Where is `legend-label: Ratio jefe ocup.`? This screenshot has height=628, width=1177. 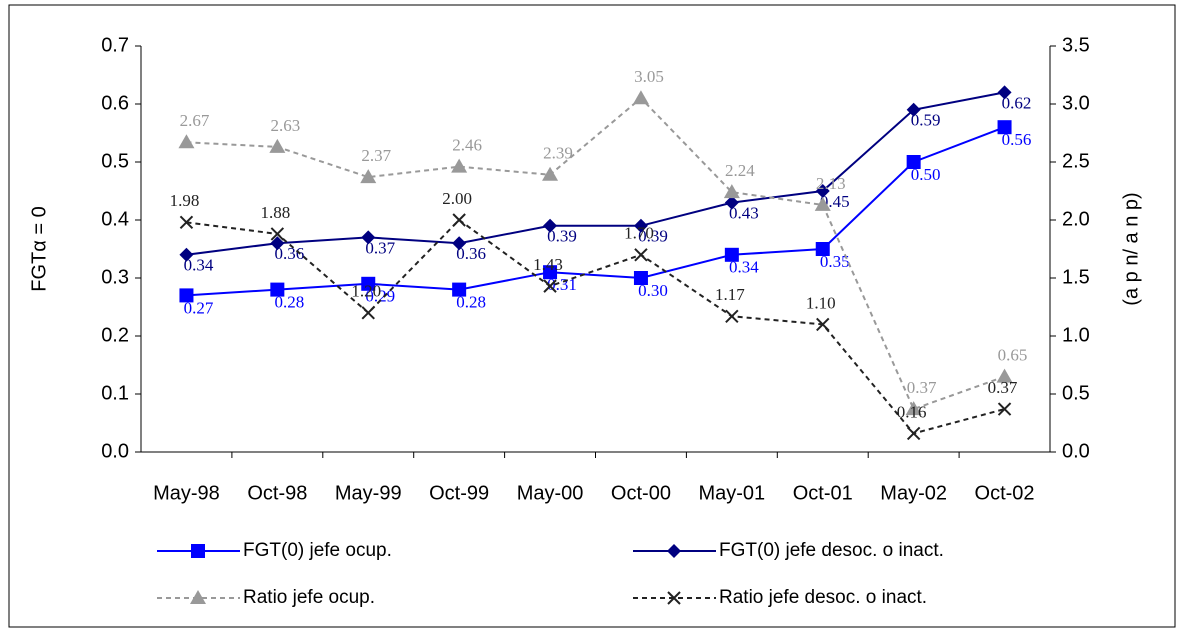 legend-label: Ratio jefe ocup. is located at coordinates (309, 597).